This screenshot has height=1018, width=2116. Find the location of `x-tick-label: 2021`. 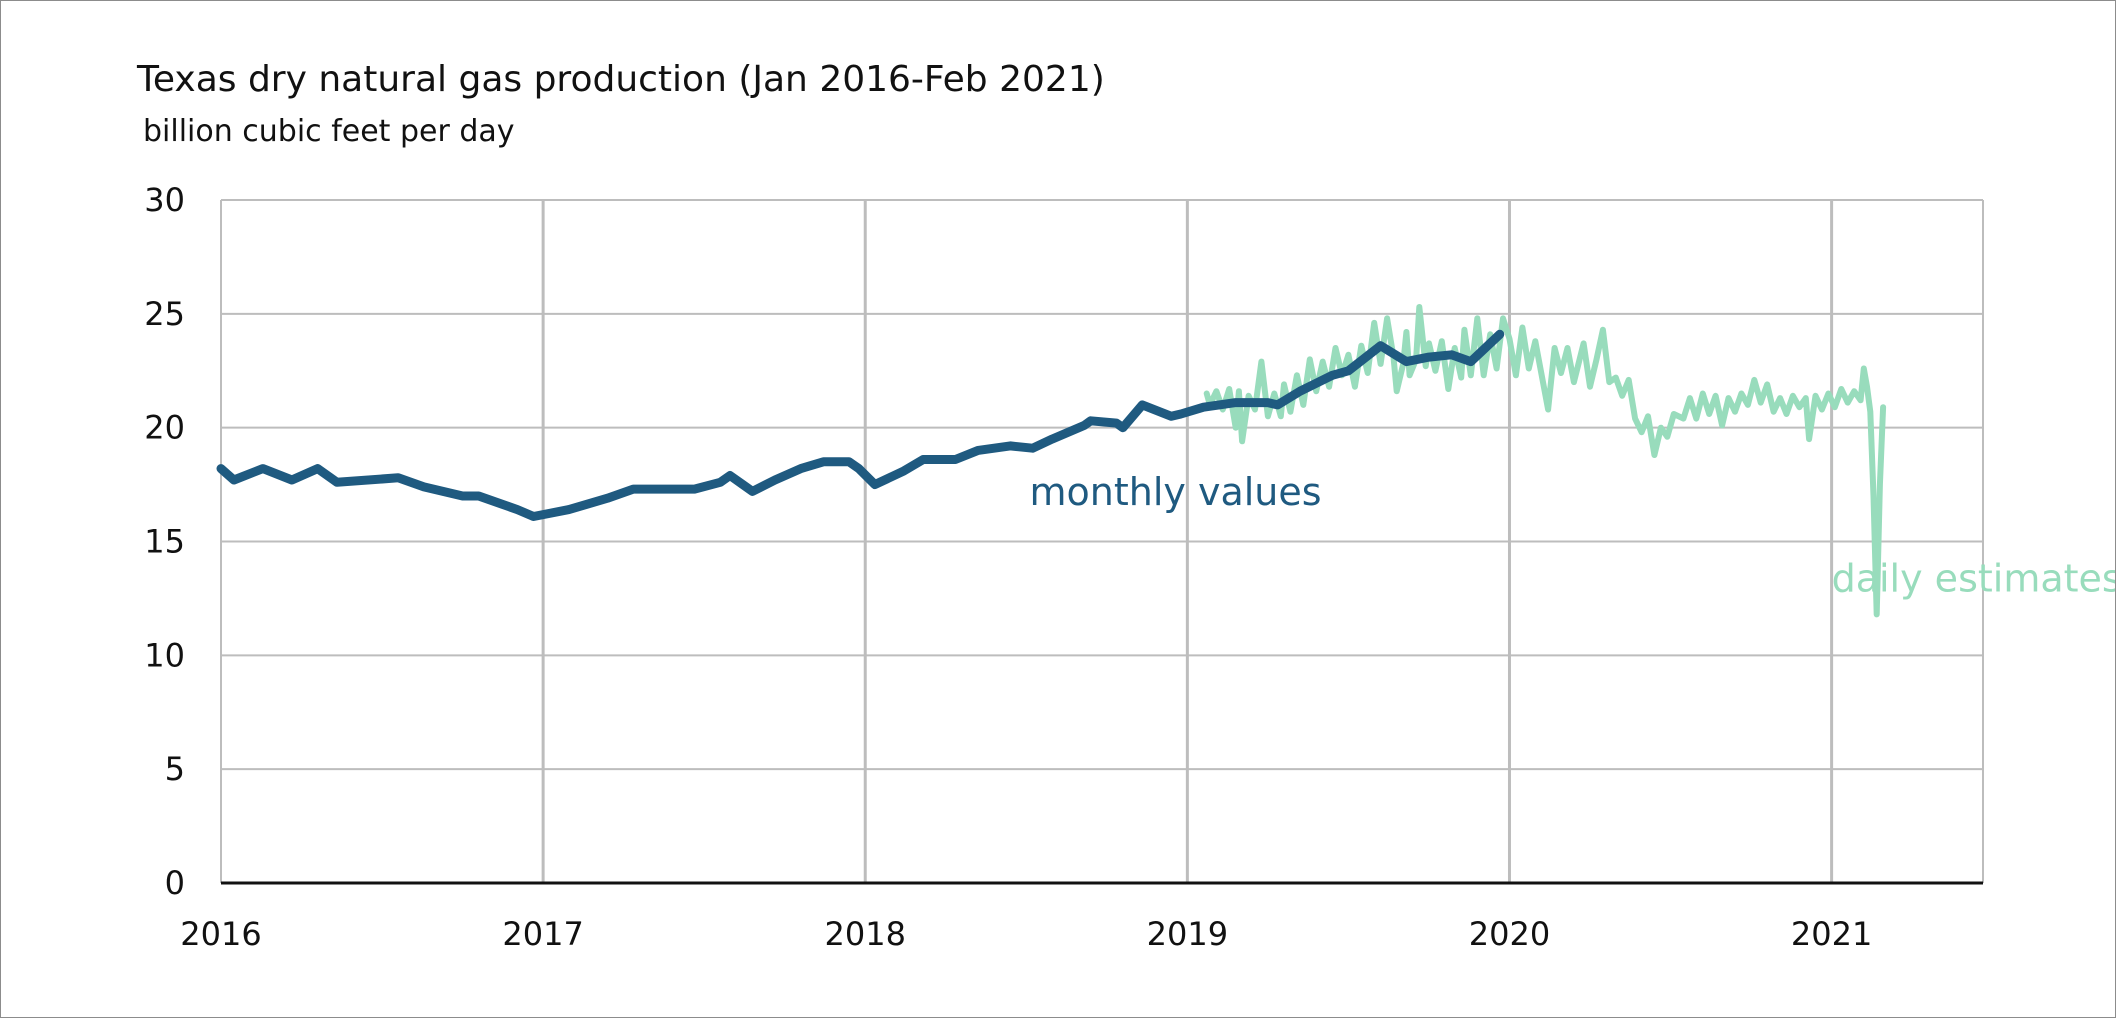

x-tick-label: 2021 is located at coordinates (1831, 934).